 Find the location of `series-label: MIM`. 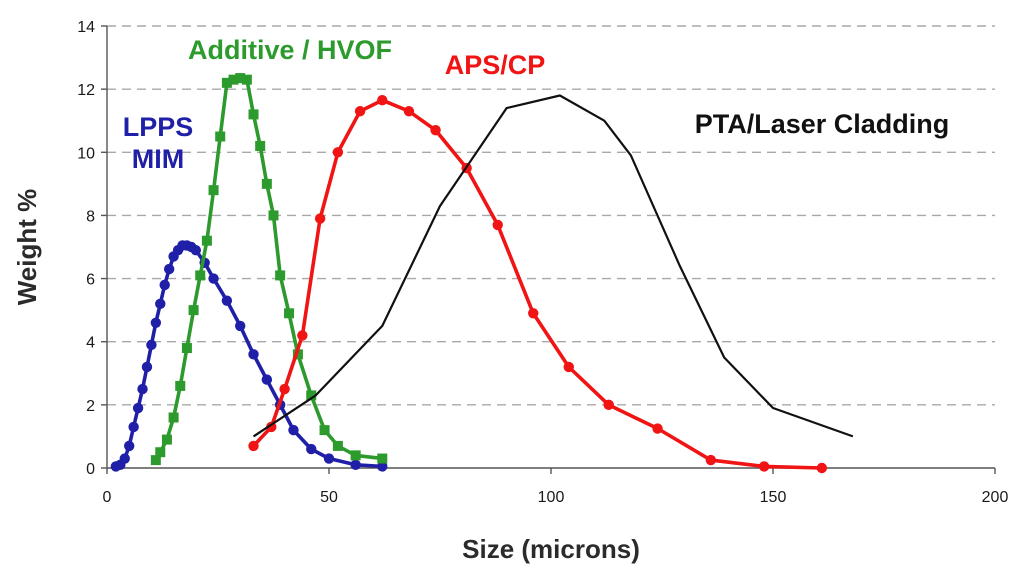

series-label: MIM is located at coordinates (158, 159).